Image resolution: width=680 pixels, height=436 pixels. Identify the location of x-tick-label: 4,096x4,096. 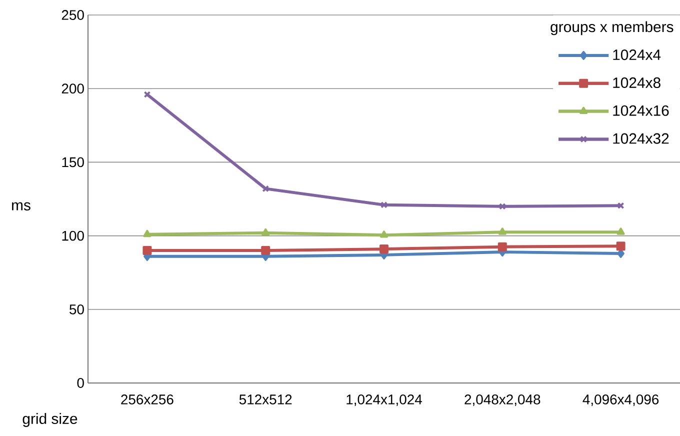
(620, 400).